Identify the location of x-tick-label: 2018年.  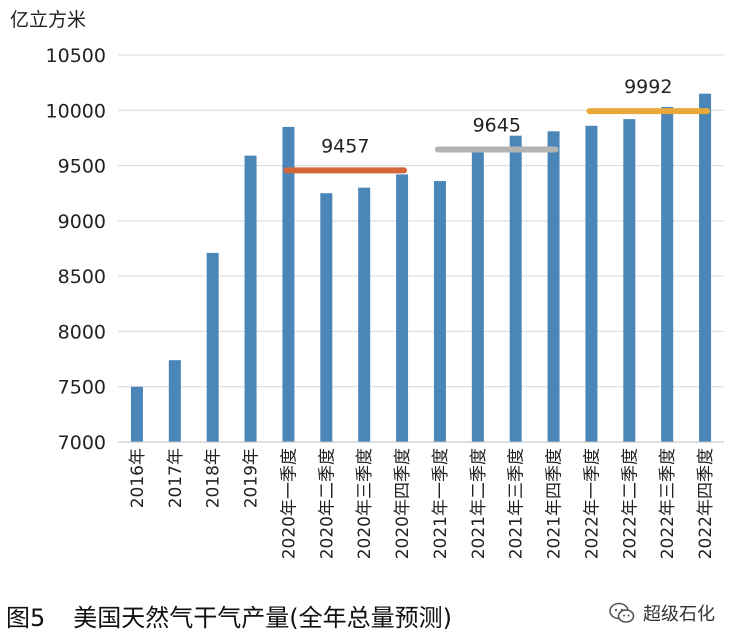
(214, 478).